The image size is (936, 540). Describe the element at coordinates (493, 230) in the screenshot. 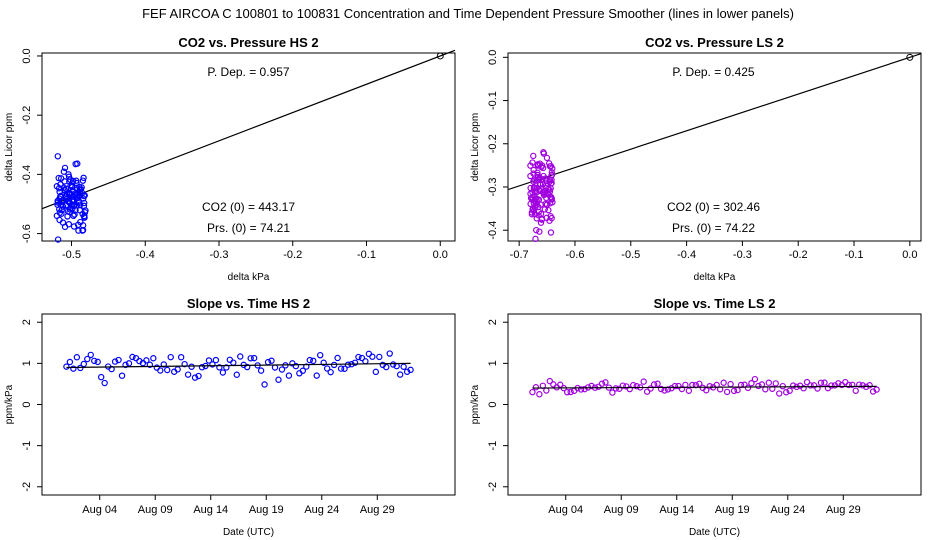

I see `y-tick-label: -0.4` at that location.